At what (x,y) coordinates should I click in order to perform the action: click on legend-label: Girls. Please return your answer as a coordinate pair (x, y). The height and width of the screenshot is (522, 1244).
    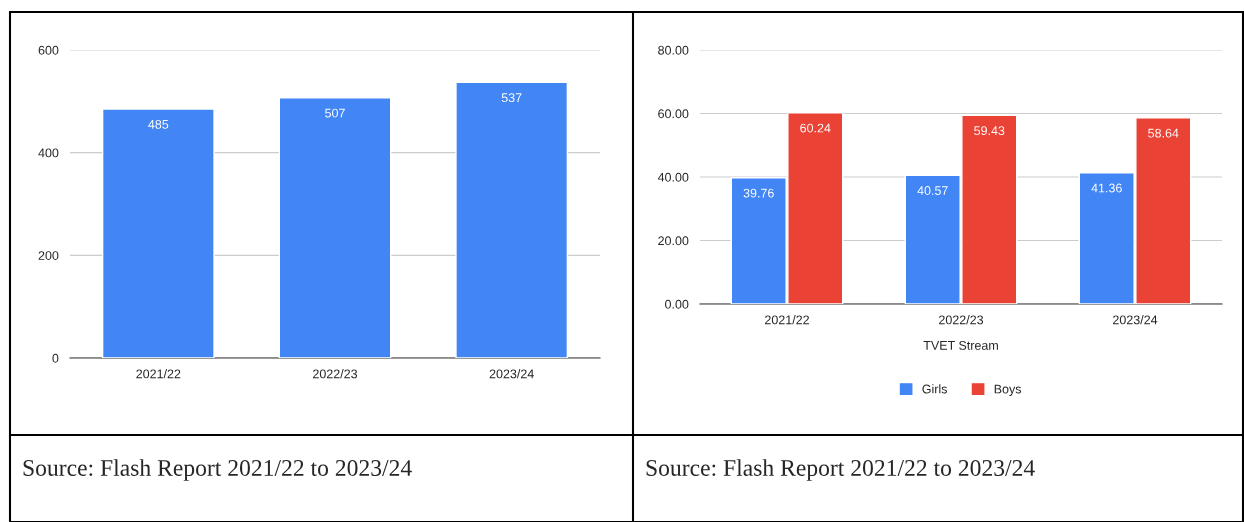
    Looking at the image, I should click on (934, 389).